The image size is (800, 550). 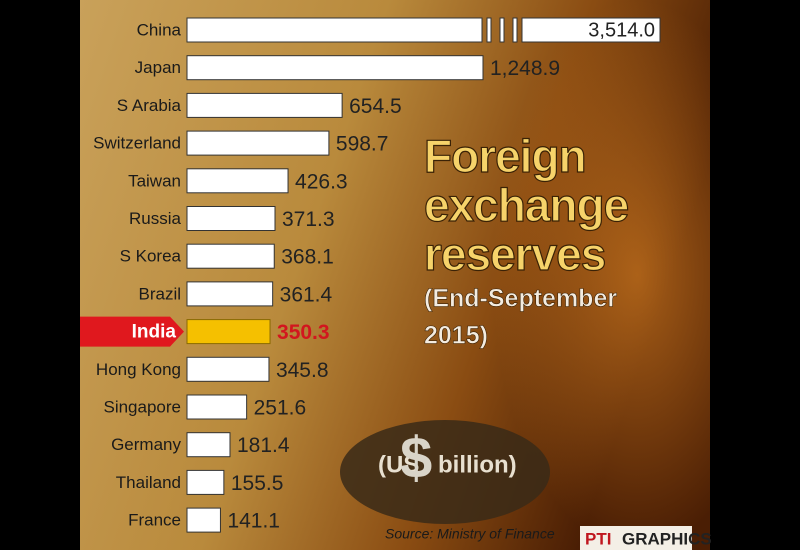 What do you see at coordinates (303, 332) in the screenshot?
I see `value-label: 350.3` at bounding box center [303, 332].